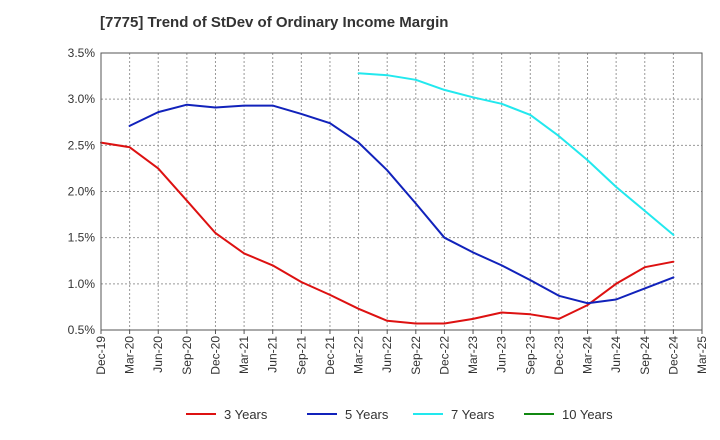  What do you see at coordinates (82, 145) in the screenshot?
I see `y-tick-label: 2.5%` at bounding box center [82, 145].